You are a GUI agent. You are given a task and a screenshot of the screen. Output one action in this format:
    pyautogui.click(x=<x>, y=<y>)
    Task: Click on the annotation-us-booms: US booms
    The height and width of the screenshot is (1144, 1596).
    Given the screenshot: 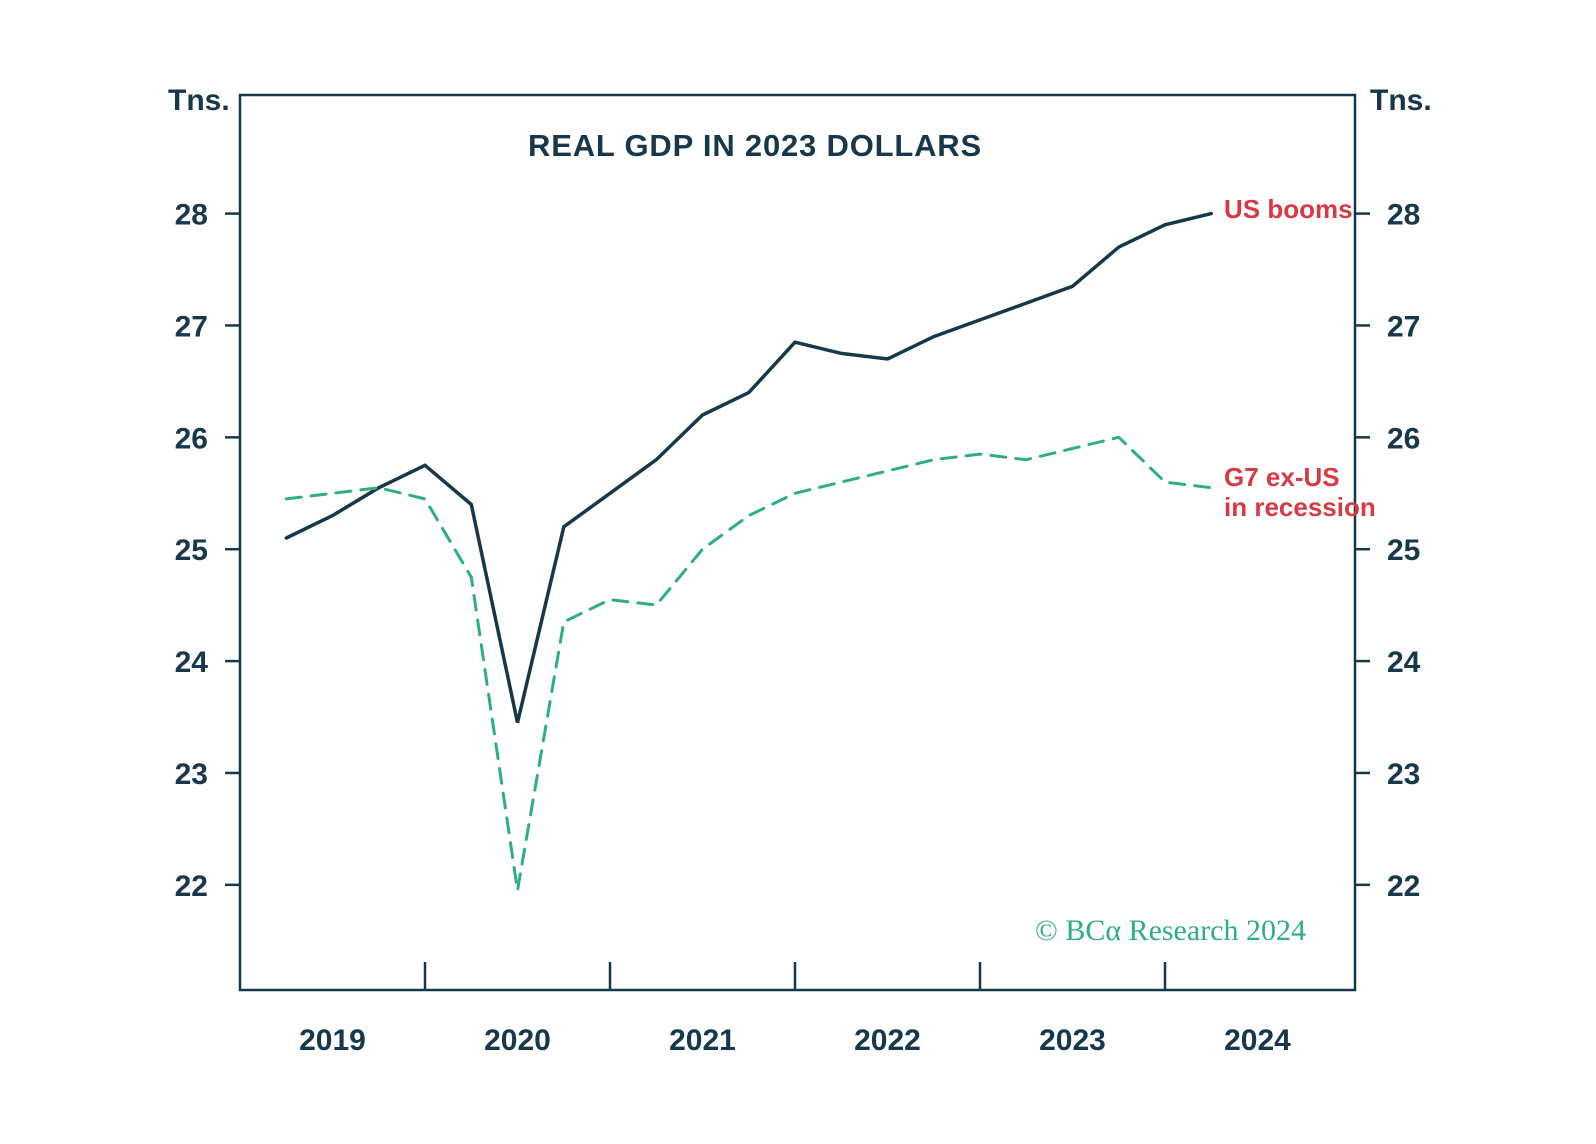 What is the action you would take?
    pyautogui.click(x=1288, y=209)
    